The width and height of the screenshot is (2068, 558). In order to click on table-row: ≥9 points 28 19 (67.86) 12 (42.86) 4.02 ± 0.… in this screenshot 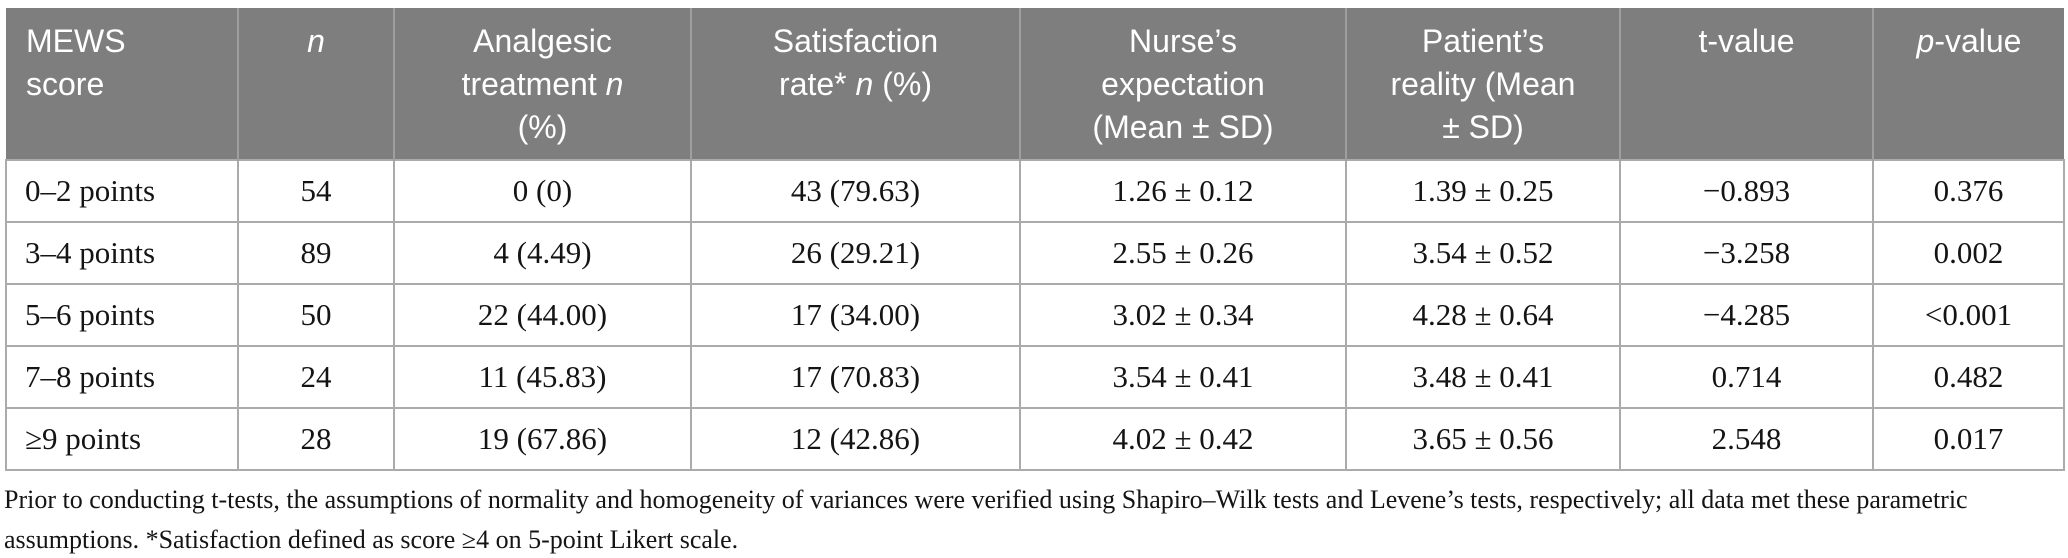, I will do `click(1035, 439)`.